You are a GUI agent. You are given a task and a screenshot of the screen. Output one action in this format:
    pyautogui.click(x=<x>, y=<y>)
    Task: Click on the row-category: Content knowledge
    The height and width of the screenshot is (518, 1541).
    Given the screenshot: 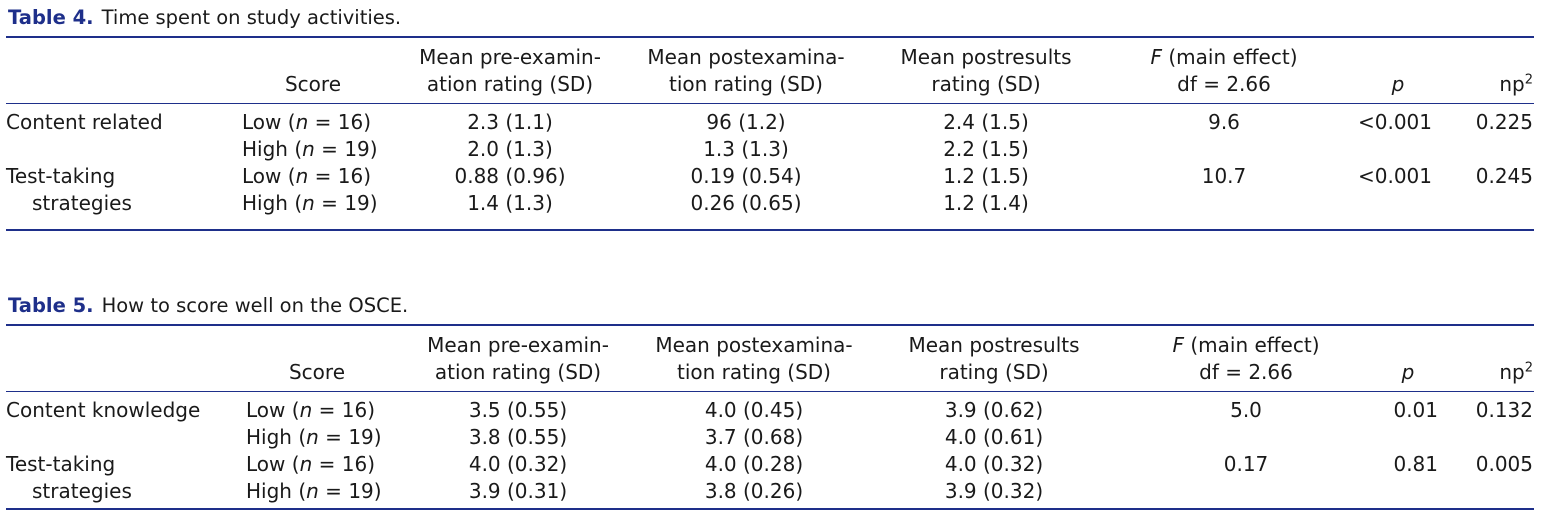 What is the action you would take?
    pyautogui.click(x=103, y=410)
    